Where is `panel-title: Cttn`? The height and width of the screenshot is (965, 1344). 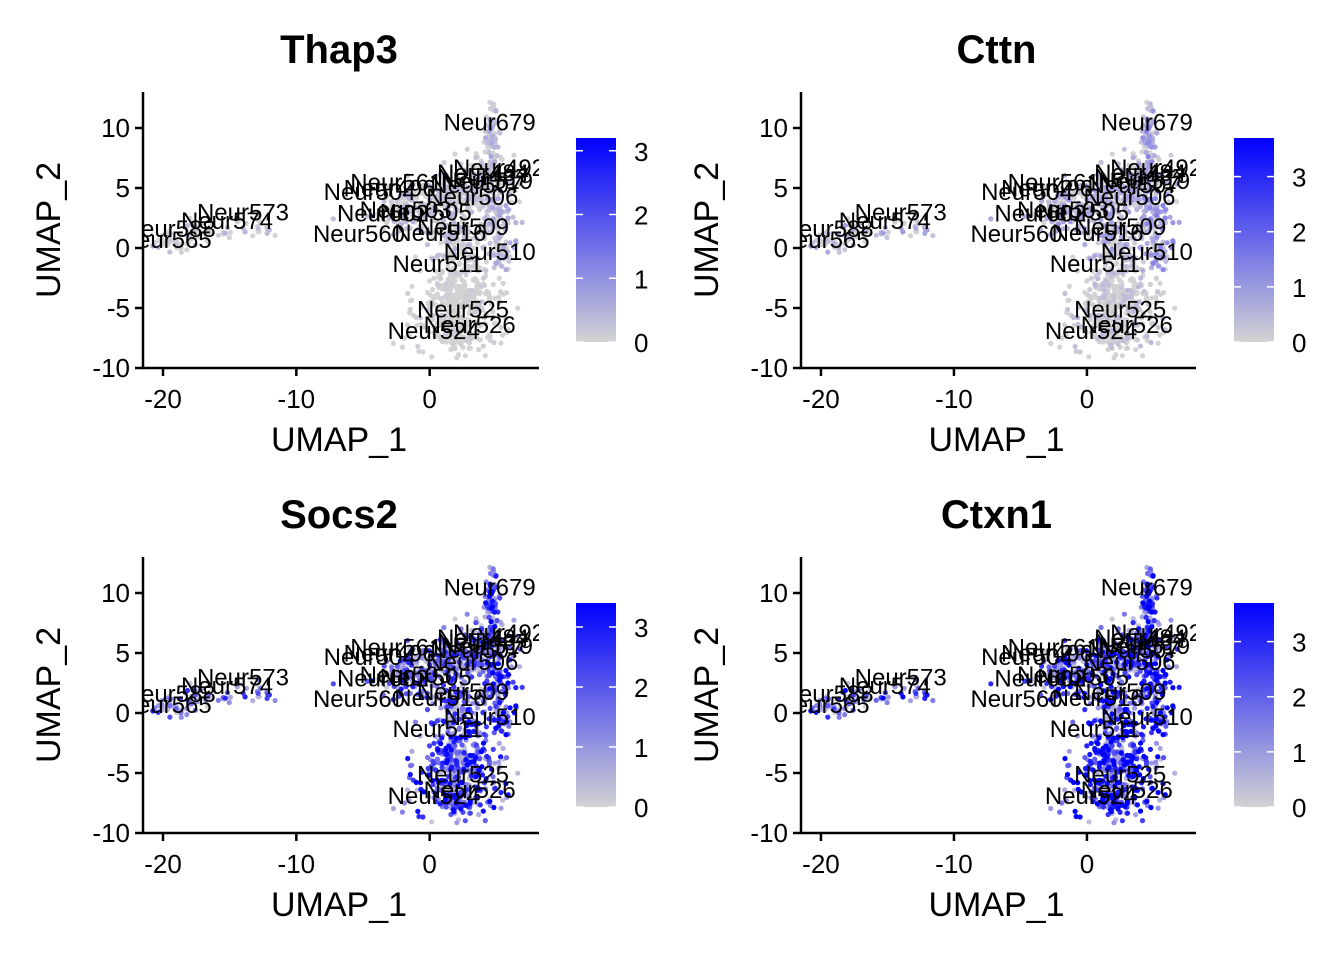
panel-title: Cttn is located at coordinates (997, 50).